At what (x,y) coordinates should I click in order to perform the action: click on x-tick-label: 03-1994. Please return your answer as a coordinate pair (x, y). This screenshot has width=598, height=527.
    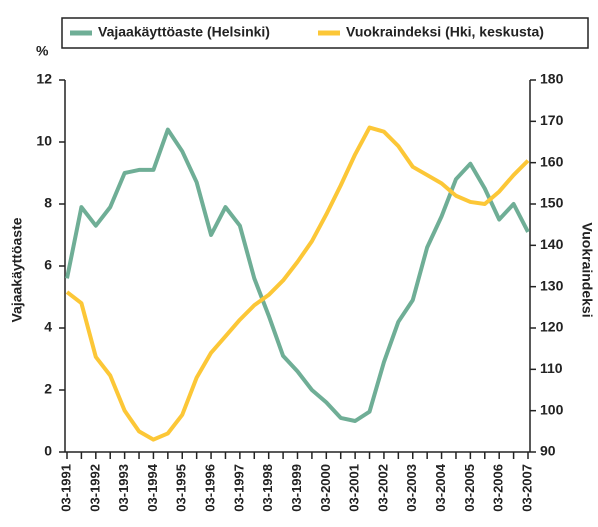
    Looking at the image, I should click on (152, 487).